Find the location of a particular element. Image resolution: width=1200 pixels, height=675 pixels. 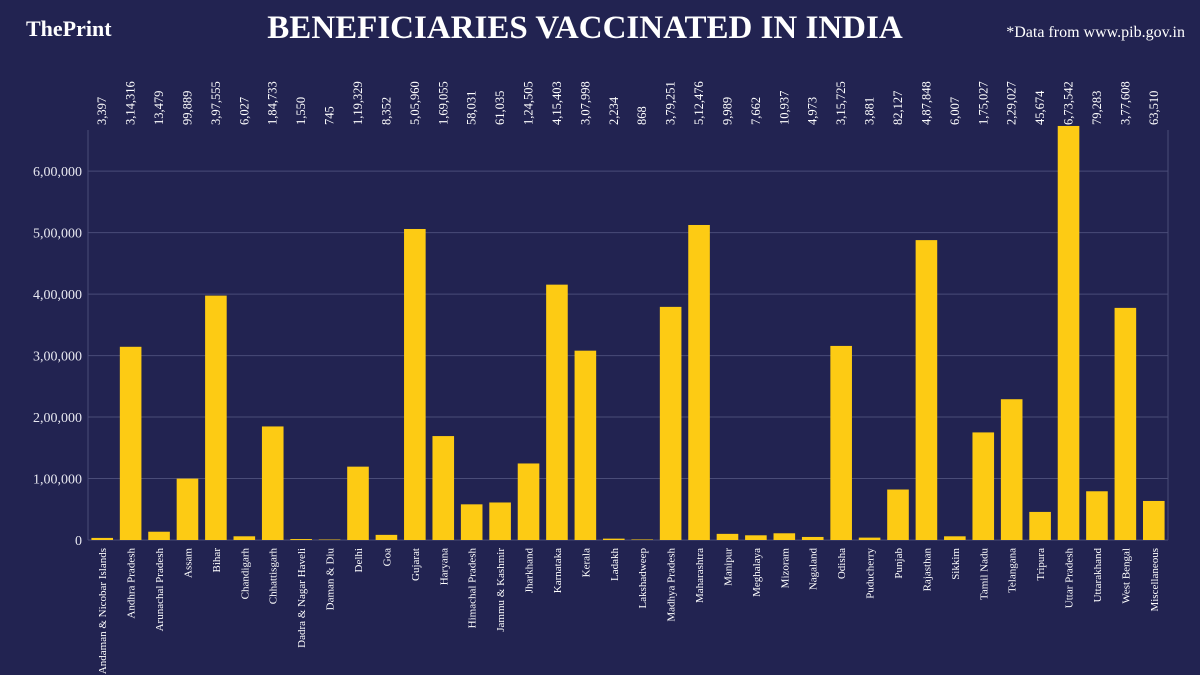

x-tick-label: Uttarakhand is located at coordinates (1098, 575).